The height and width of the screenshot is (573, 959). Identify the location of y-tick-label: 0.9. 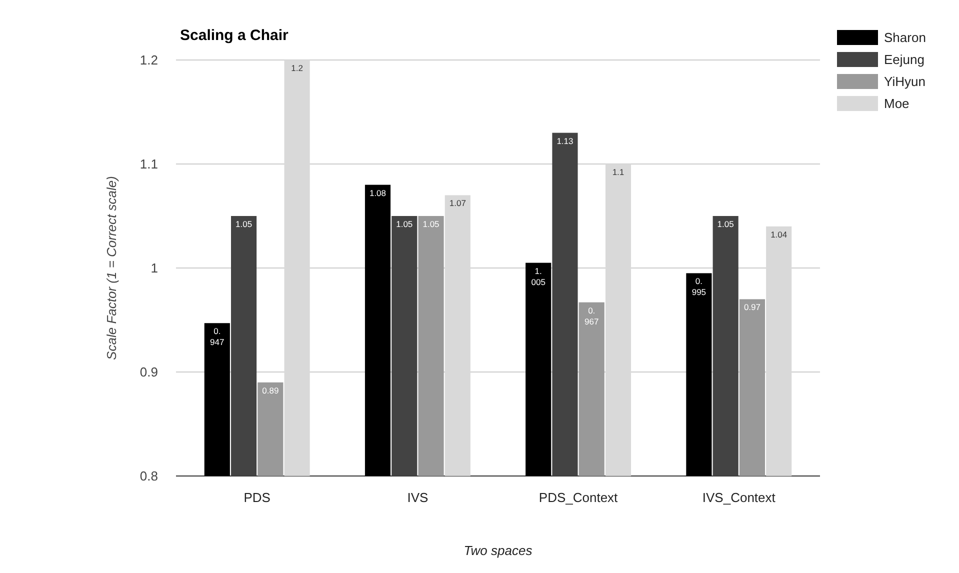
(149, 372).